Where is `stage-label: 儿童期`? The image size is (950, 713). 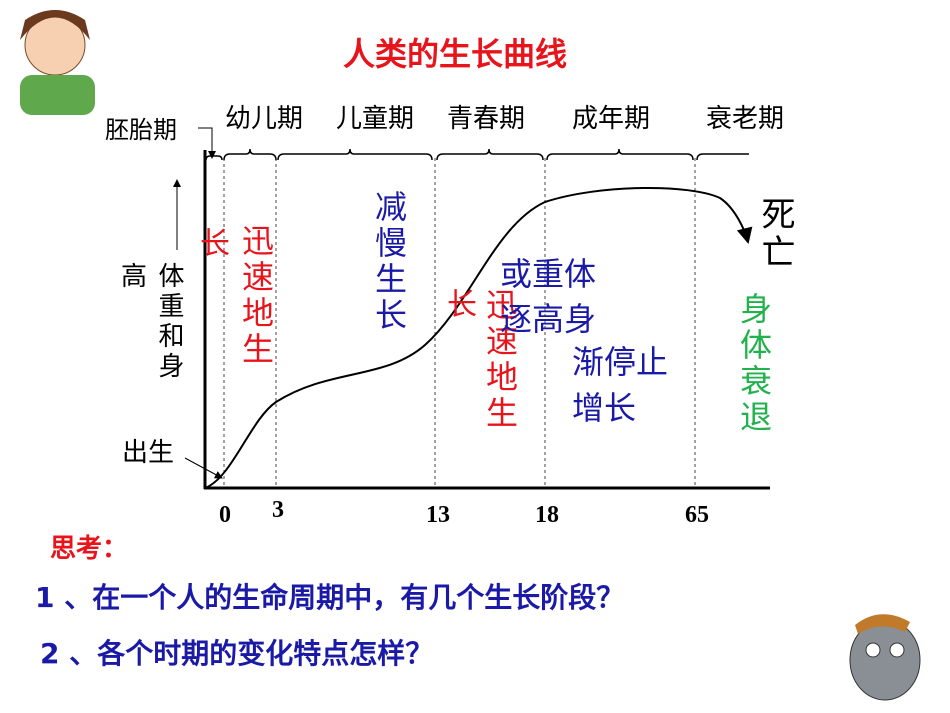 stage-label: 儿童期 is located at coordinates (375, 119).